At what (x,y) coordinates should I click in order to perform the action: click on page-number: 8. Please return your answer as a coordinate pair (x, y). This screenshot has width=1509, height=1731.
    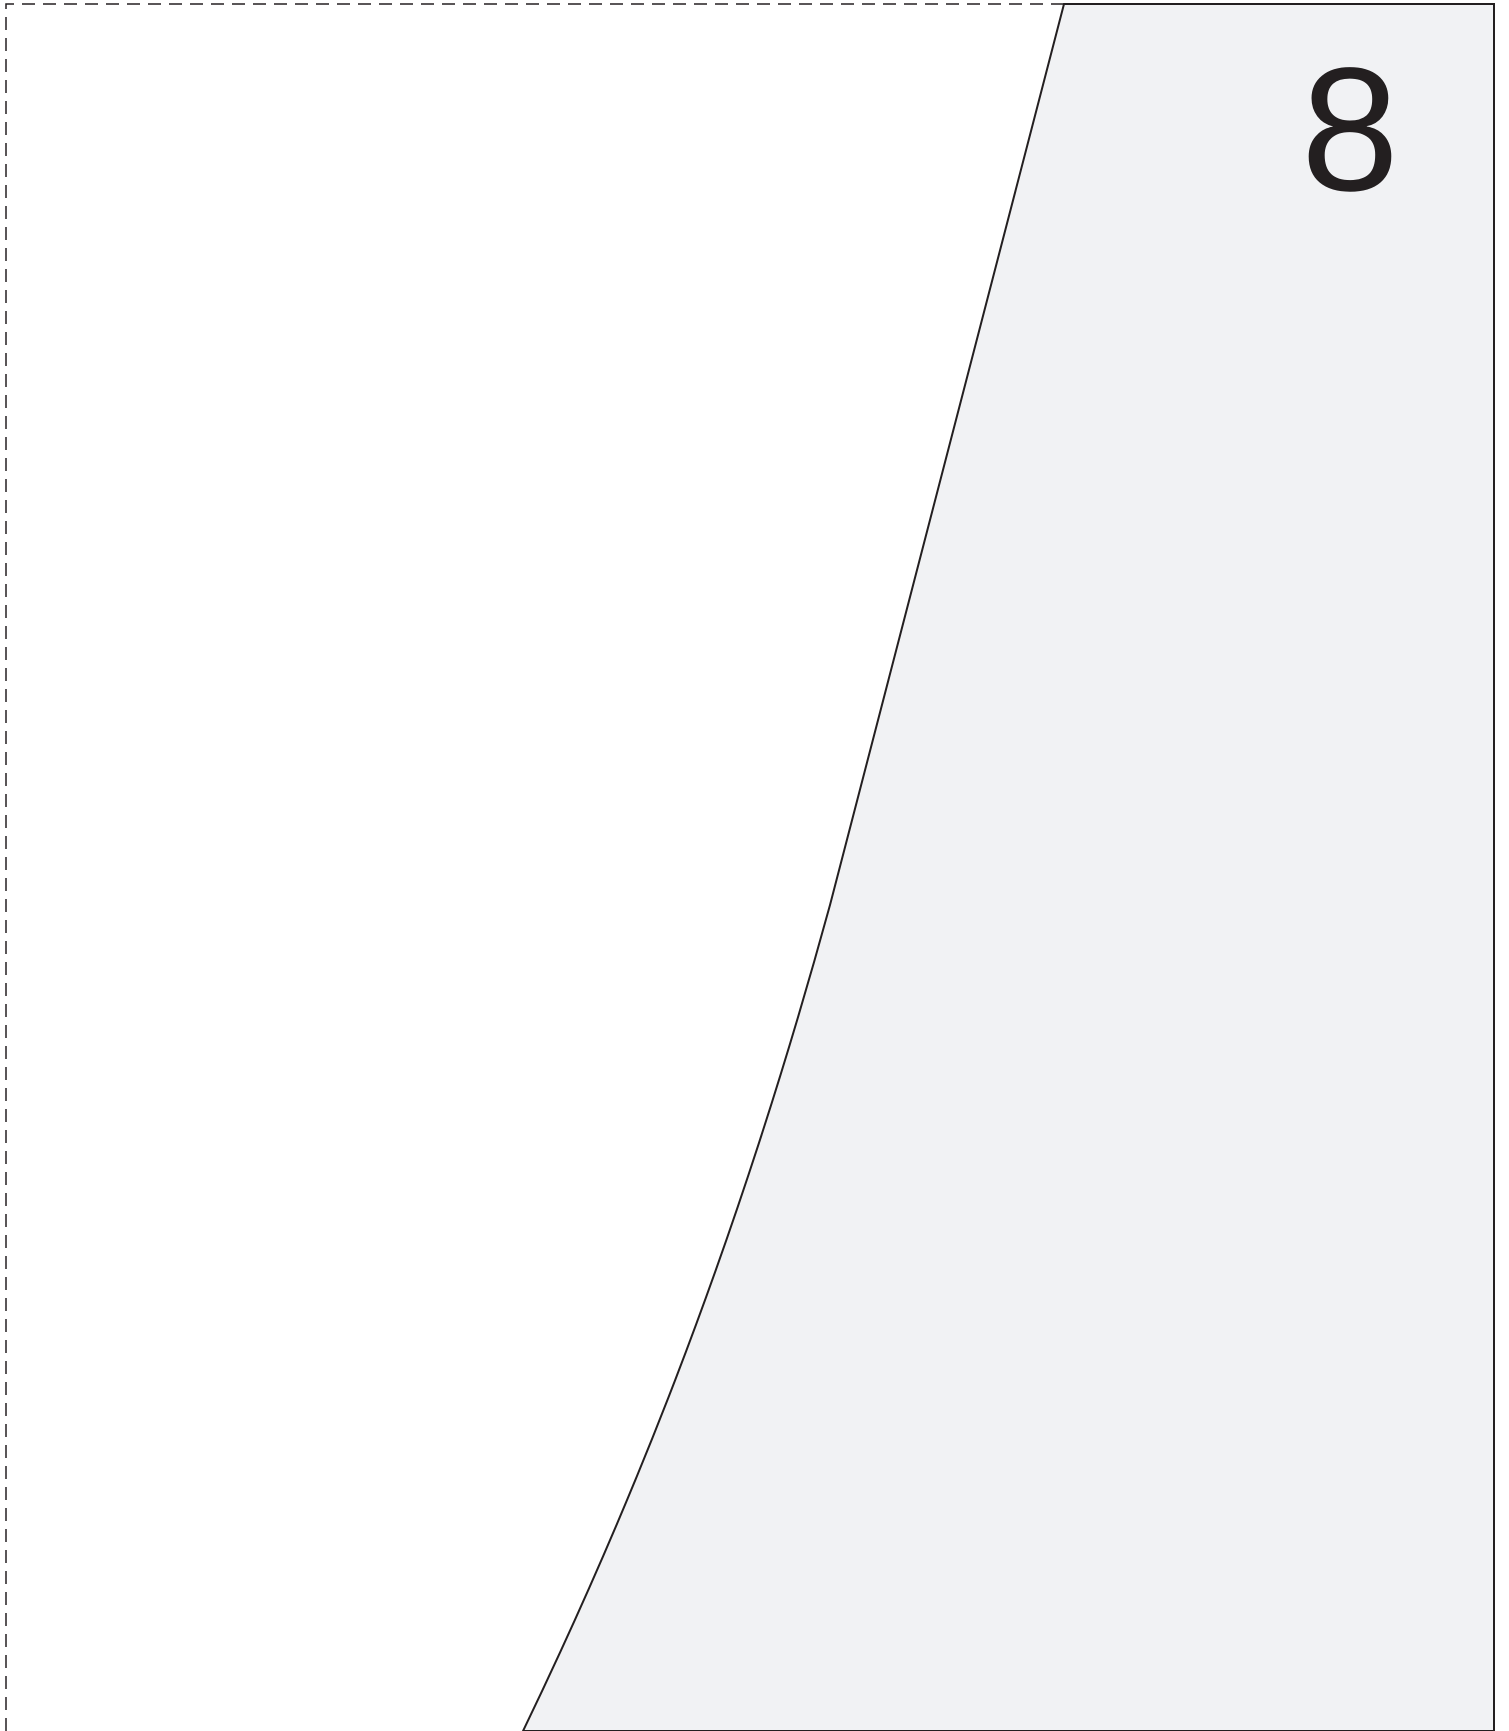
    Looking at the image, I should click on (1350, 130).